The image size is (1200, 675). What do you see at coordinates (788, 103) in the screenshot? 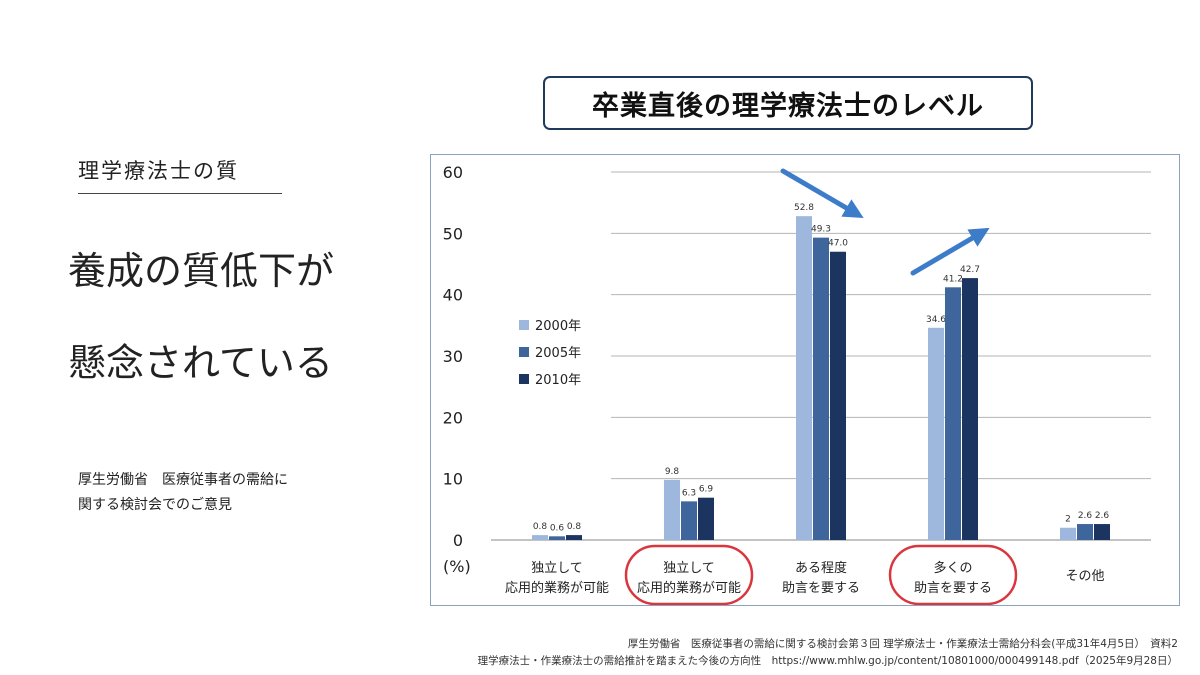
I see `chart-title: 卒業直後の理学療法士のレベル` at bounding box center [788, 103].